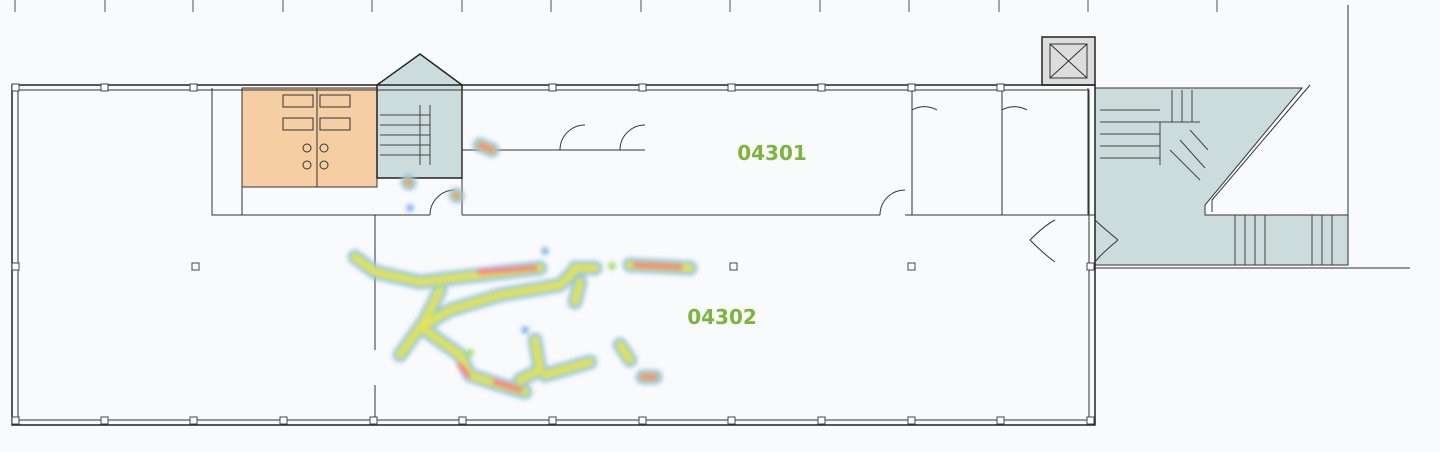 This screenshot has height=452, width=1440. What do you see at coordinates (1252, 137) in the screenshot?
I see `exterior-stairs` at bounding box center [1252, 137].